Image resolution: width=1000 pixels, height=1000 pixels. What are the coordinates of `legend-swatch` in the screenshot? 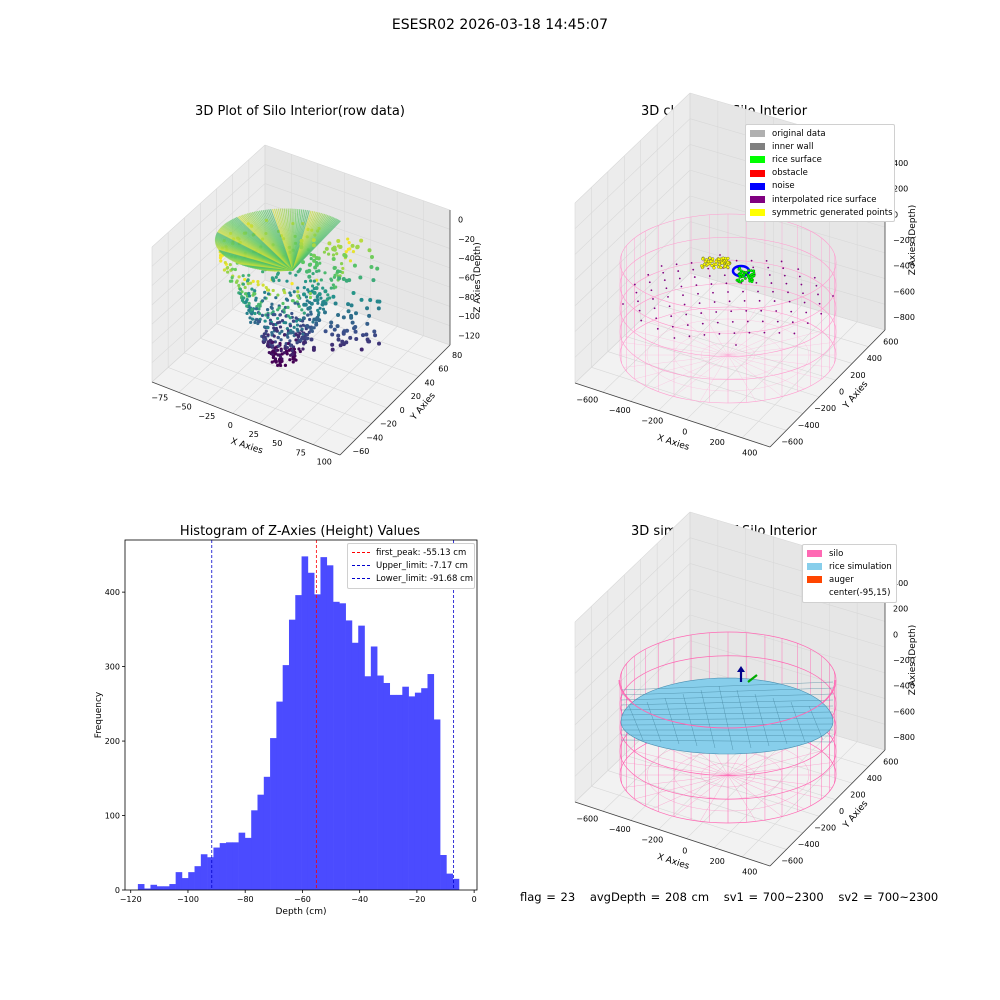 It's located at (814, 554).